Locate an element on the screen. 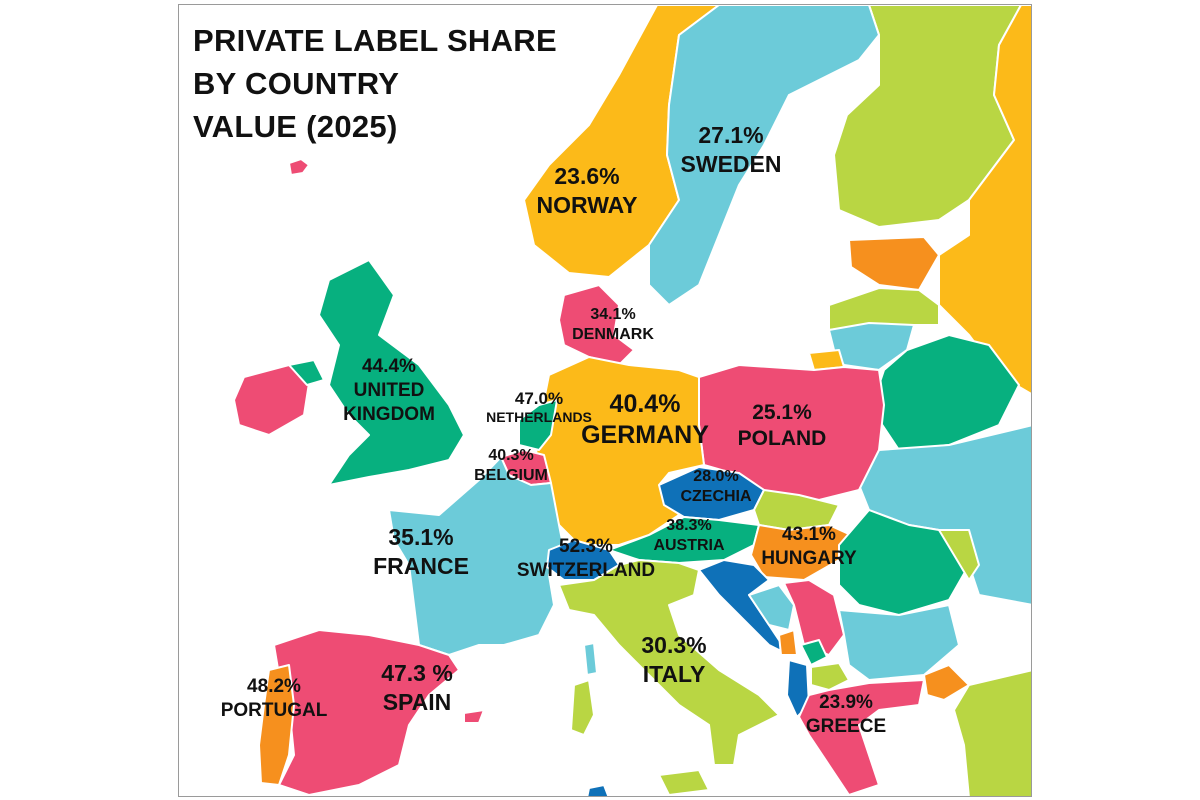 The height and width of the screenshot is (800, 1200). moldova-shape is located at coordinates (959, 555).